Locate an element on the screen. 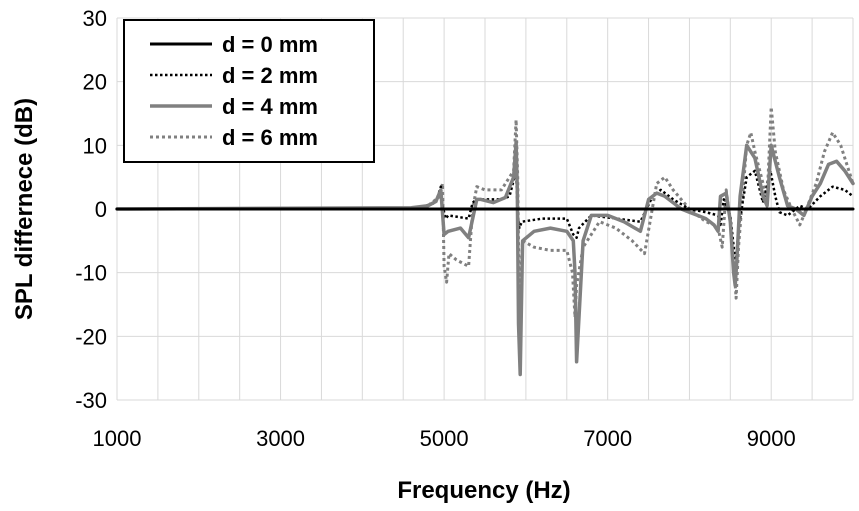  x-tick-label: 5000 is located at coordinates (444, 438).